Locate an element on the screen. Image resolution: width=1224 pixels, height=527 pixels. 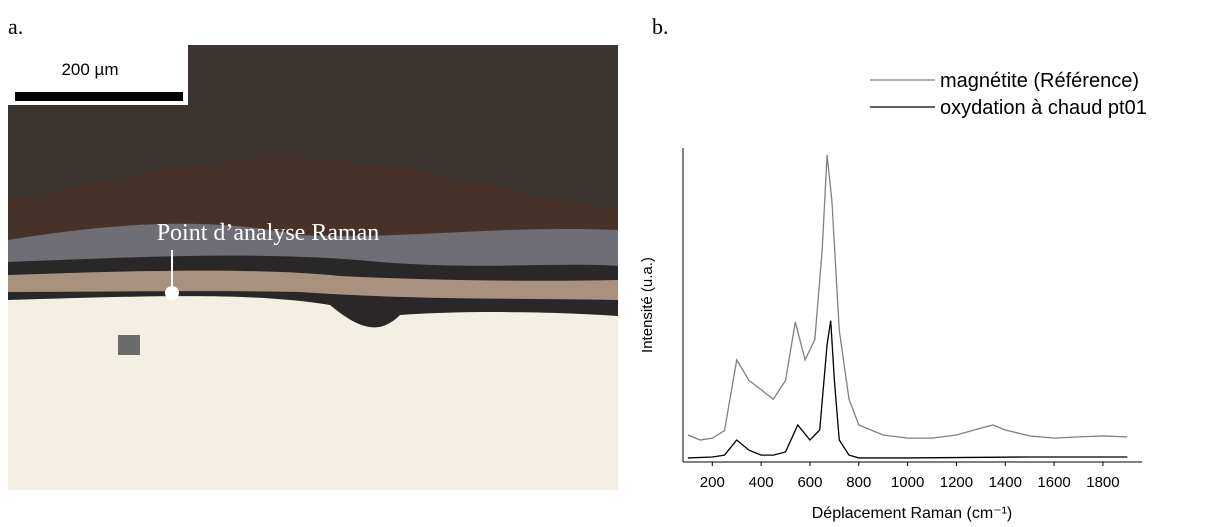
x-tick-label: 1000 is located at coordinates (907, 482).